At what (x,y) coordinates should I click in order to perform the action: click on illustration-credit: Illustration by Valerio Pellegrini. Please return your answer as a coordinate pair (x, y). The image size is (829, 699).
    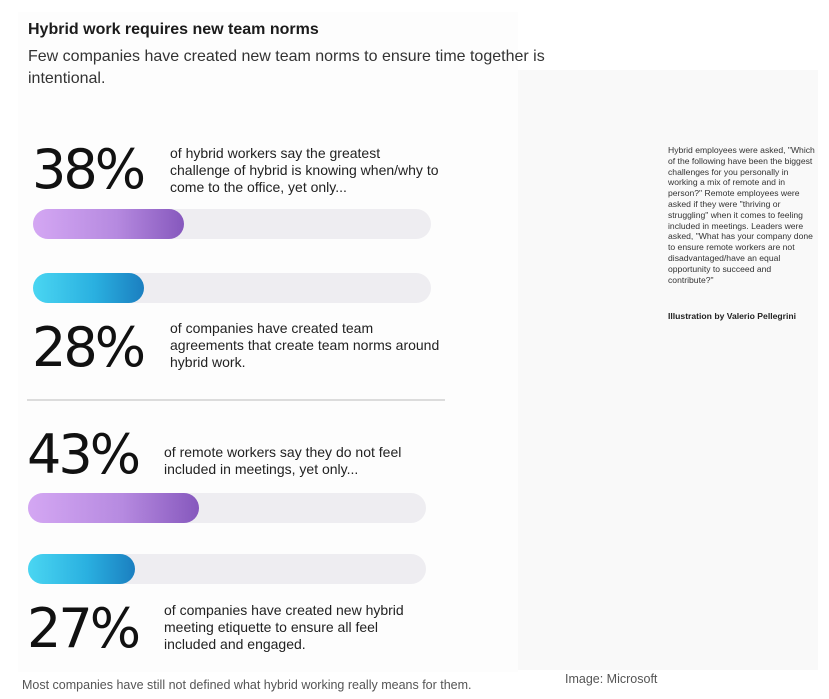
    Looking at the image, I should click on (732, 316).